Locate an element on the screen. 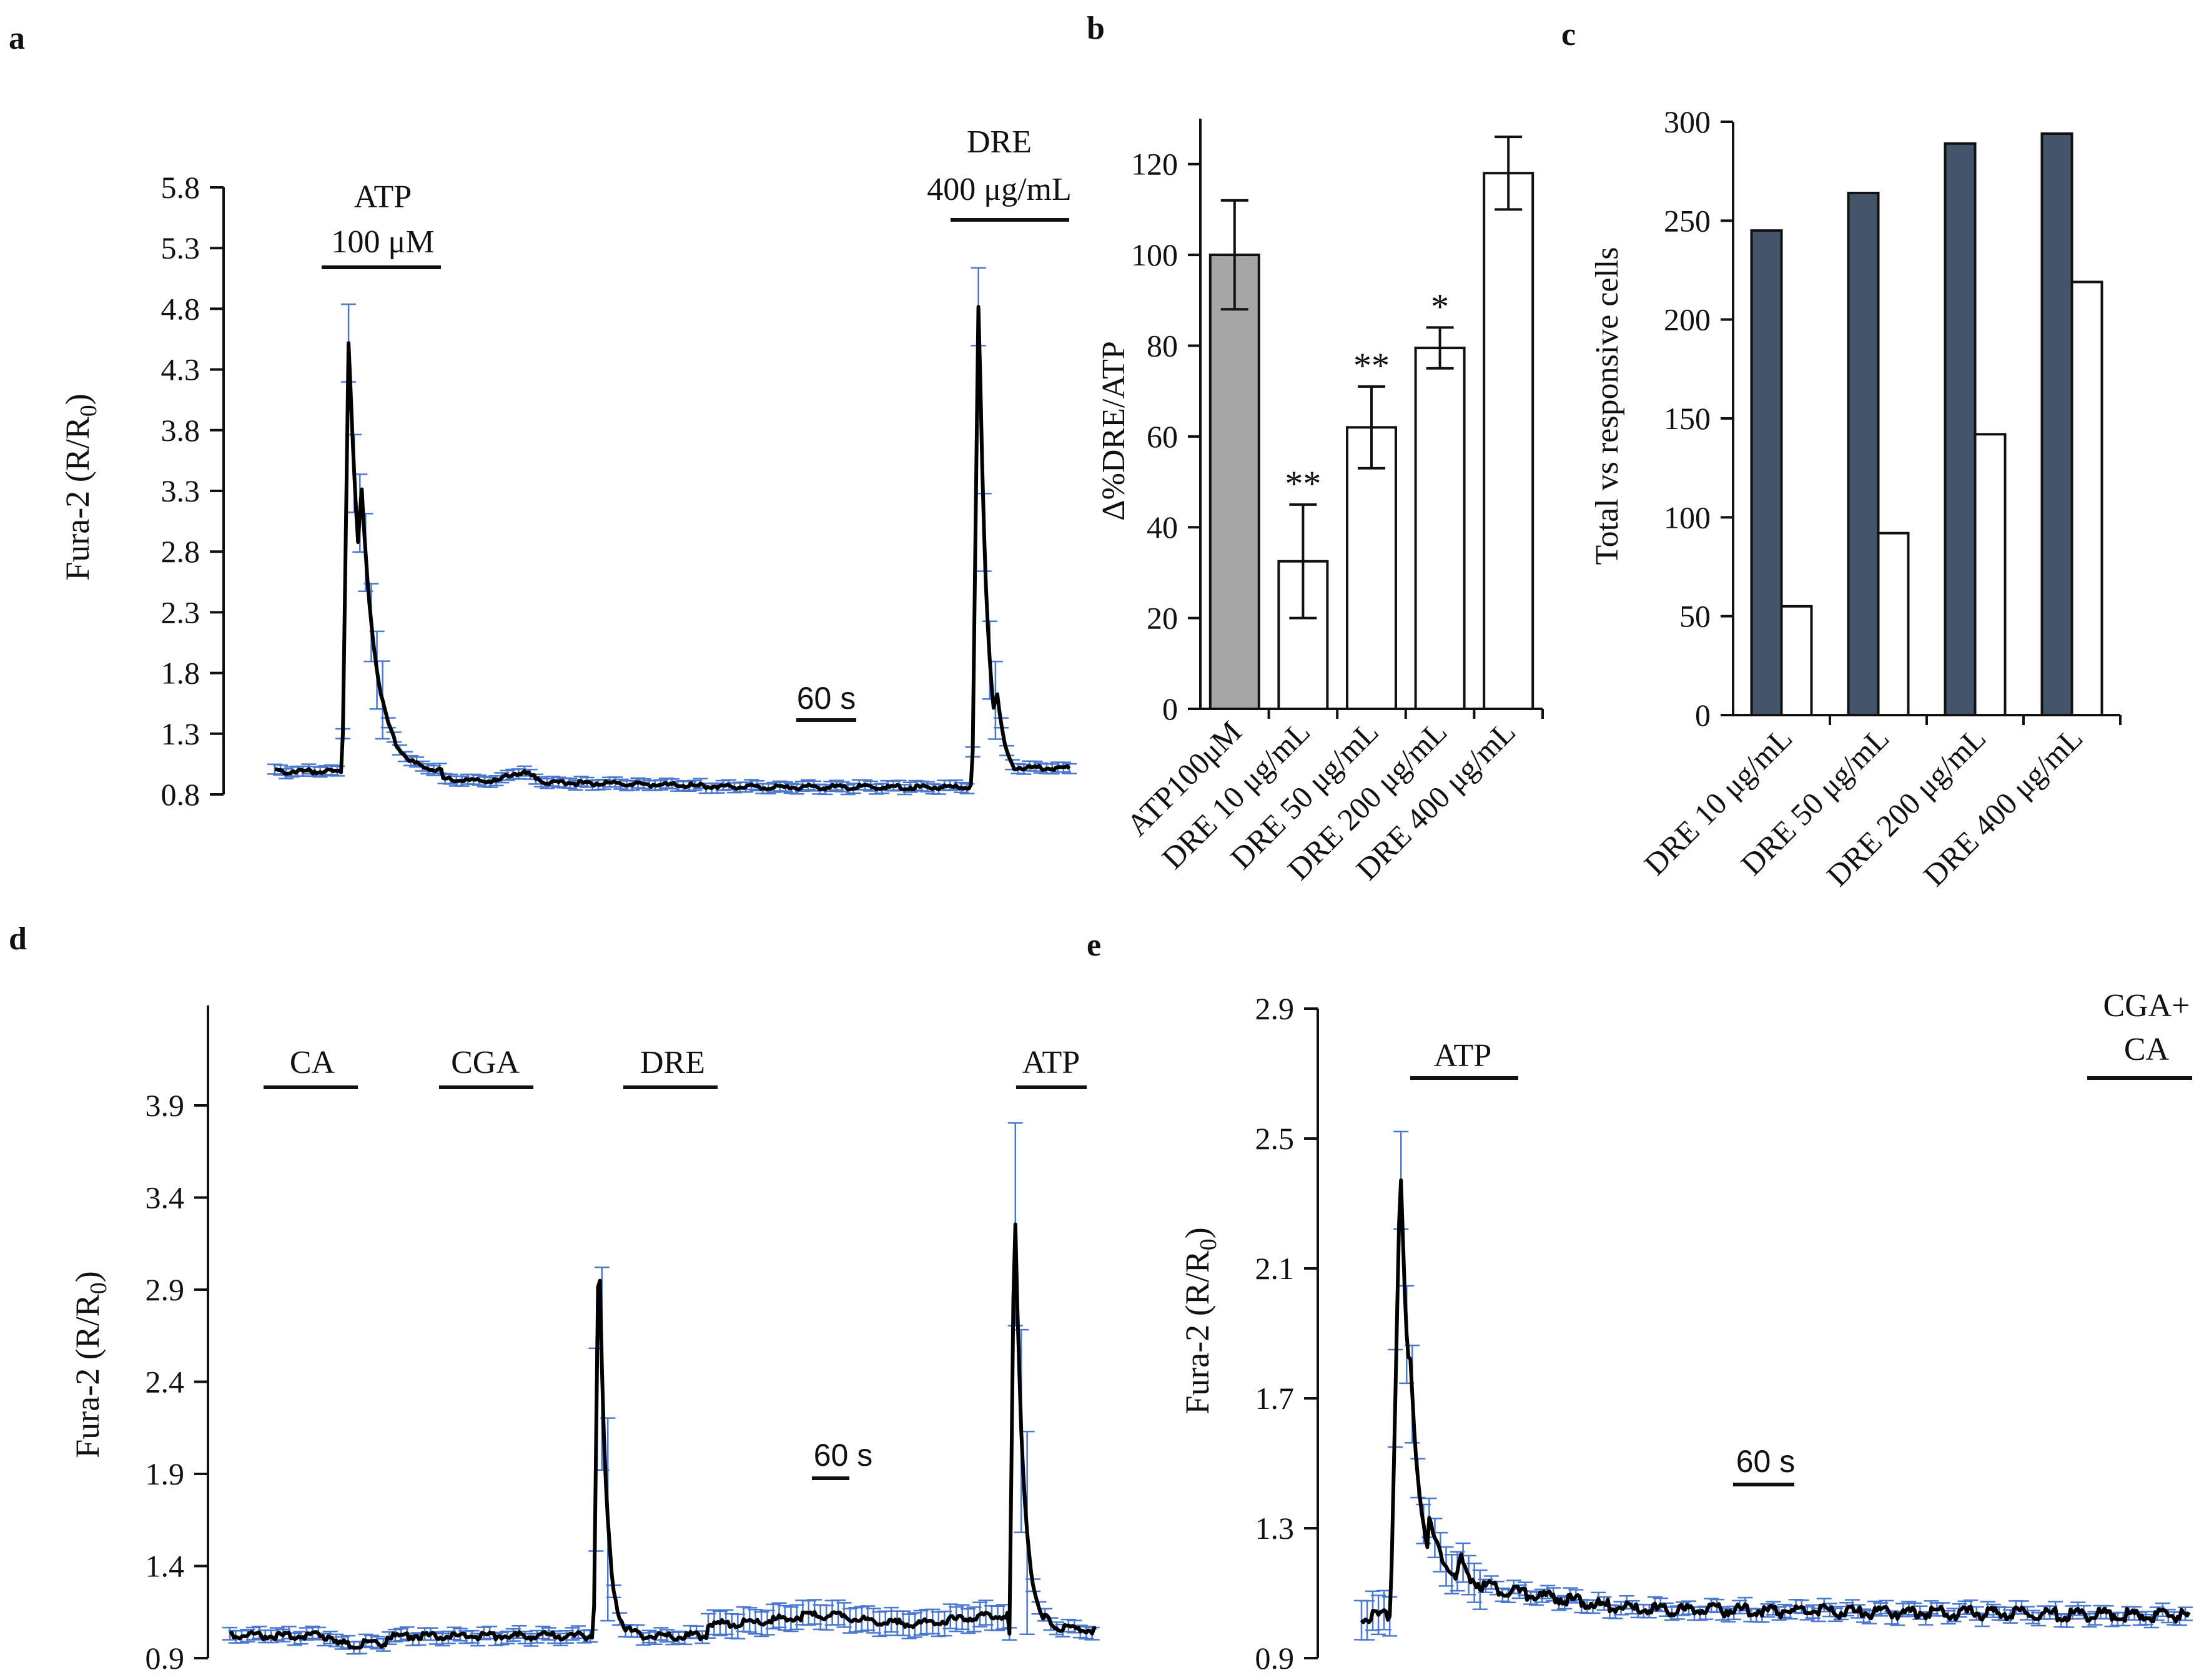 This screenshot has height=1680, width=2199. panel-b-ytick-label: 20 is located at coordinates (1162, 619).